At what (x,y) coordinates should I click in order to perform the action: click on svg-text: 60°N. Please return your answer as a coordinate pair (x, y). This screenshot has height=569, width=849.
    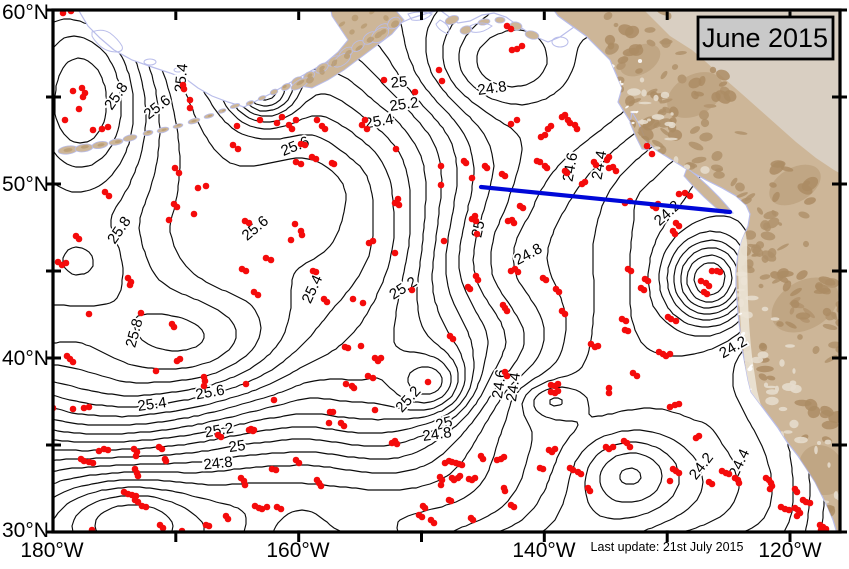
    Looking at the image, I should click on (25, 12).